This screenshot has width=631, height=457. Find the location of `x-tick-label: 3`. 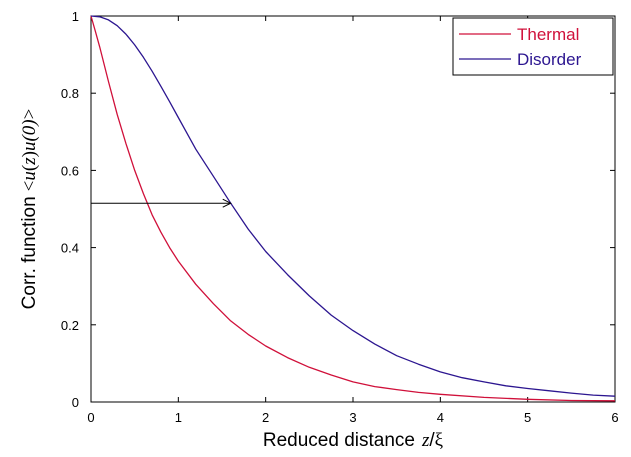

x-tick-label: 3 is located at coordinates (352, 417).